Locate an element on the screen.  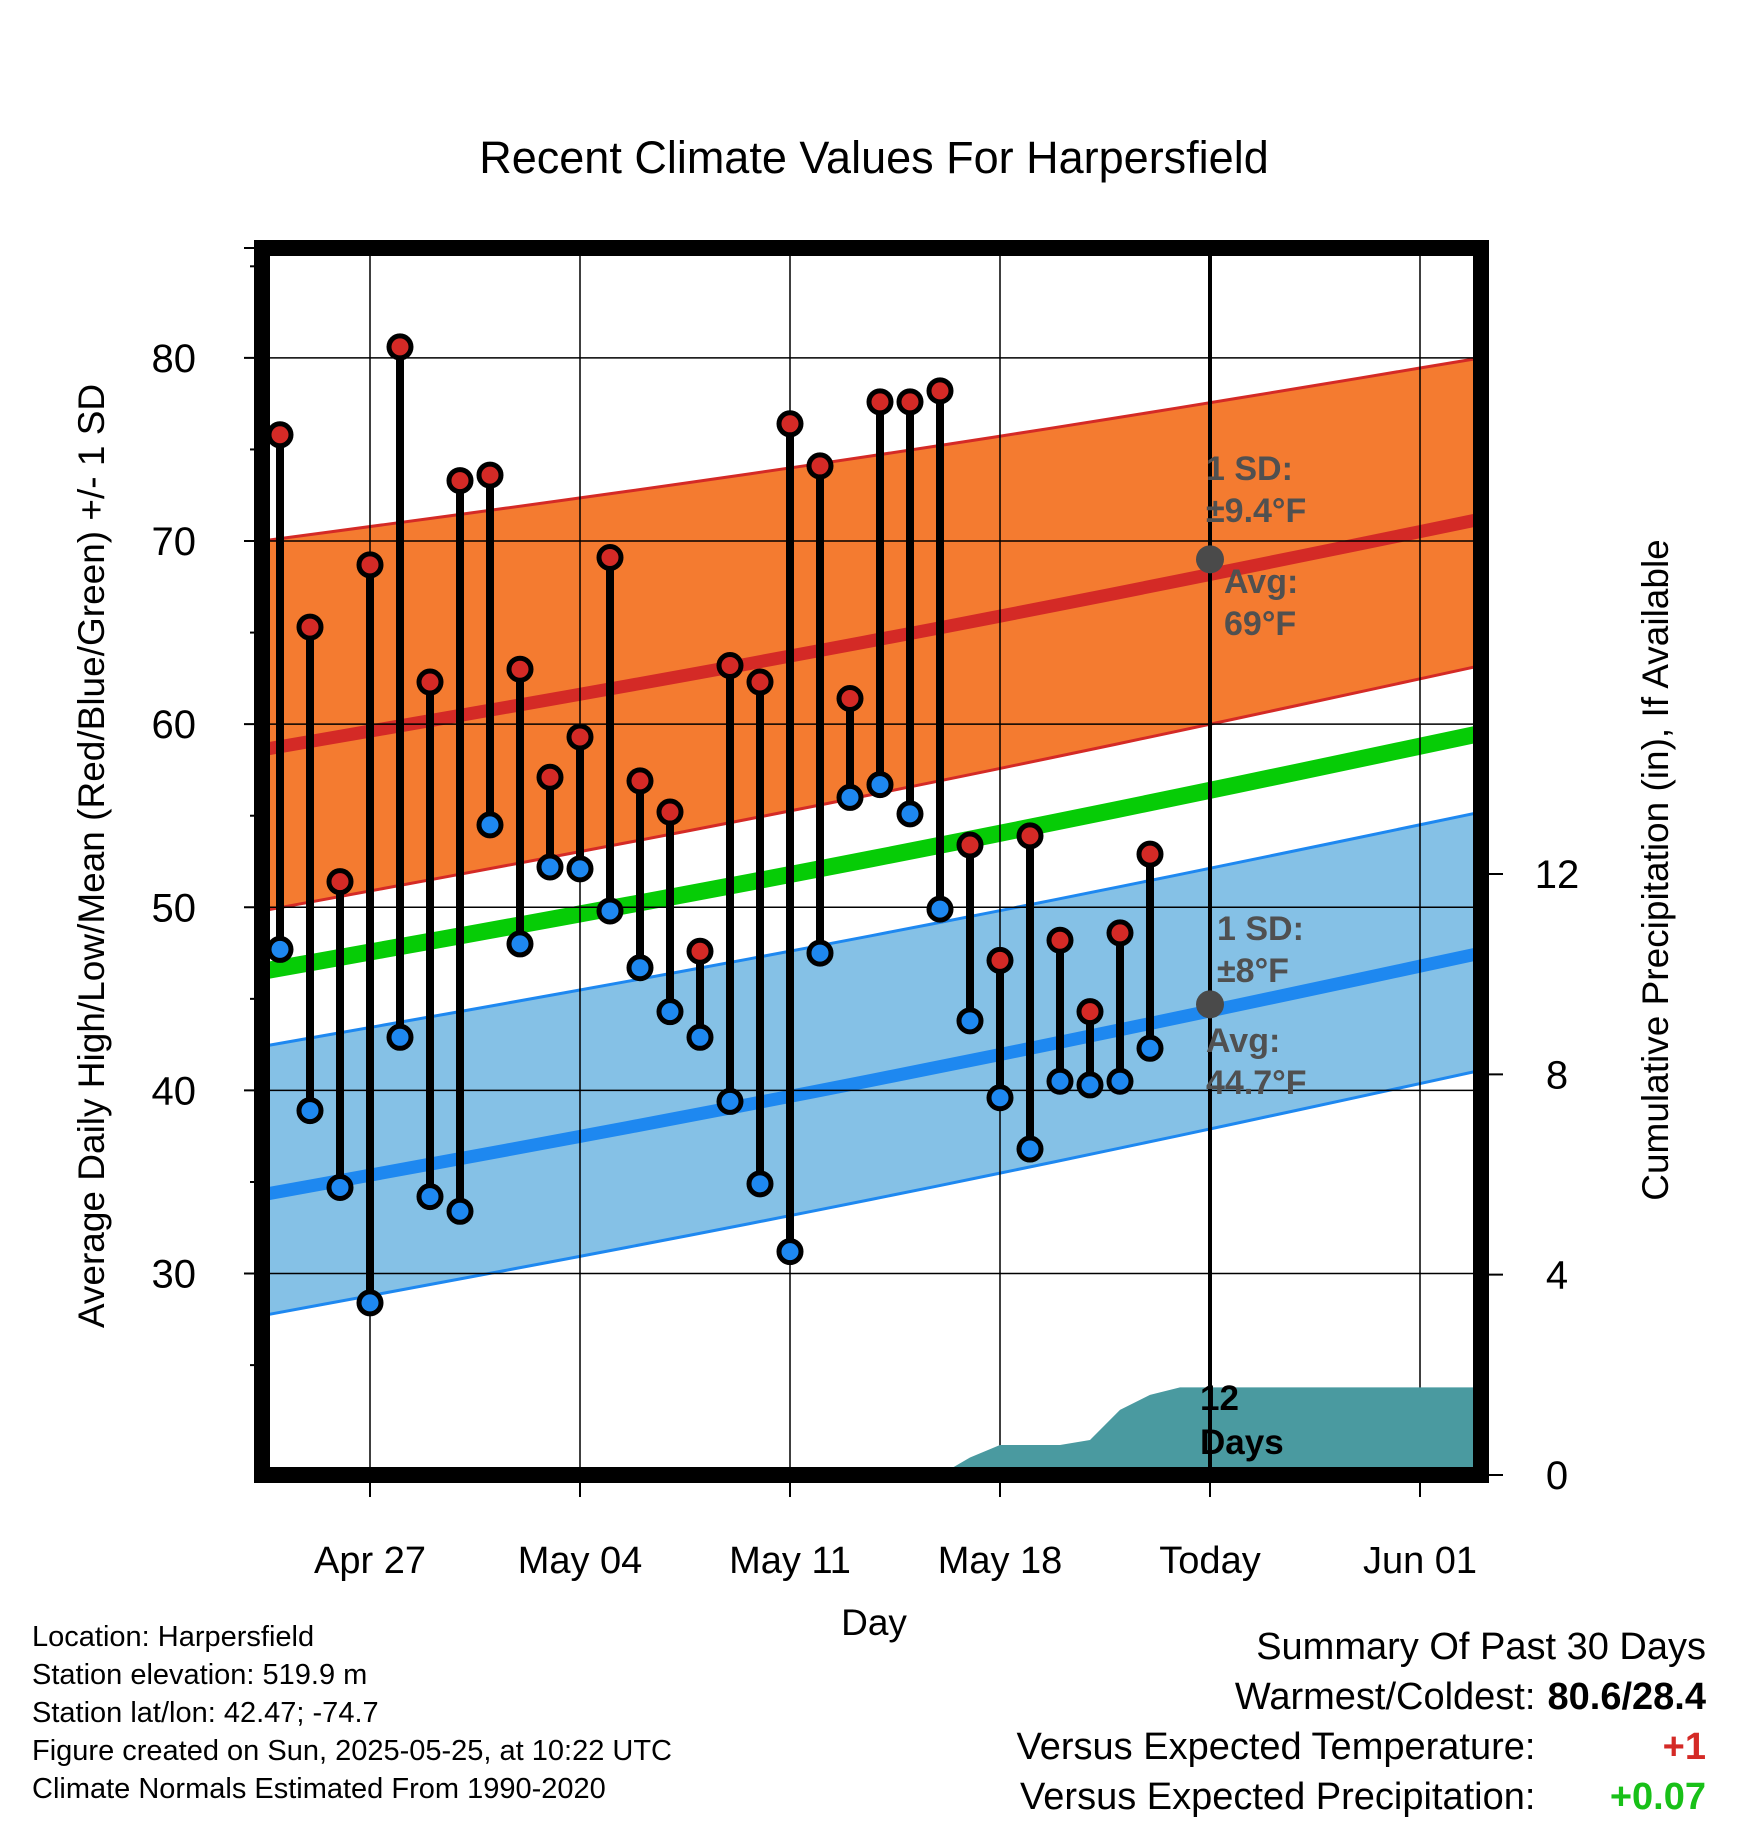
temp-row: Versus Expected Temperature: +1 is located at coordinates (1361, 1747).